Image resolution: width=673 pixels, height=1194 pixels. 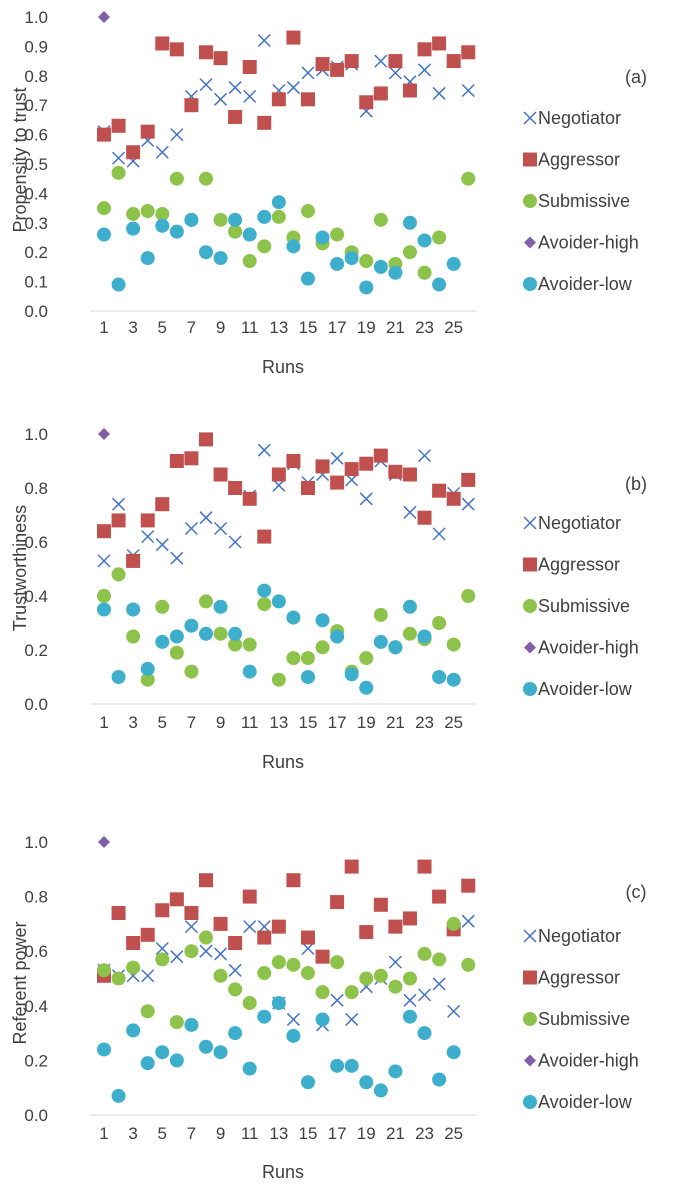 What do you see at coordinates (530, 284) in the screenshot?
I see `legend-marker-avoider-low` at bounding box center [530, 284].